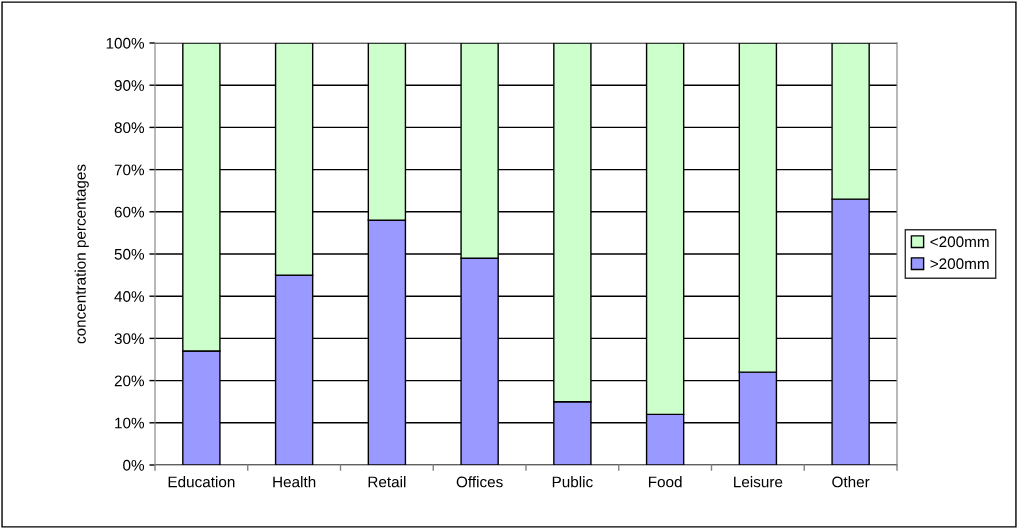 This screenshot has width=1019, height=529. Describe the element at coordinates (129, 339) in the screenshot. I see `y-tick-label: 30%` at that location.